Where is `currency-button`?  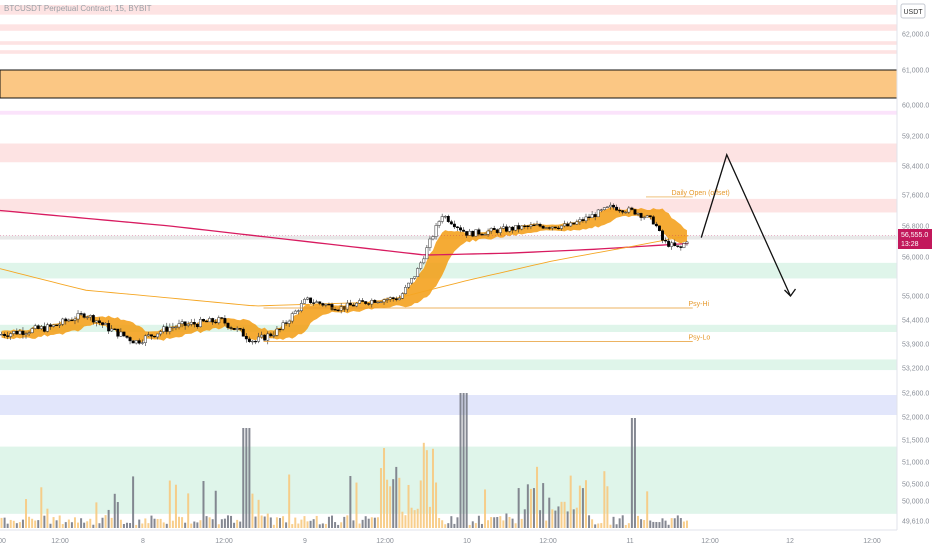 currency-button is located at coordinates (913, 11).